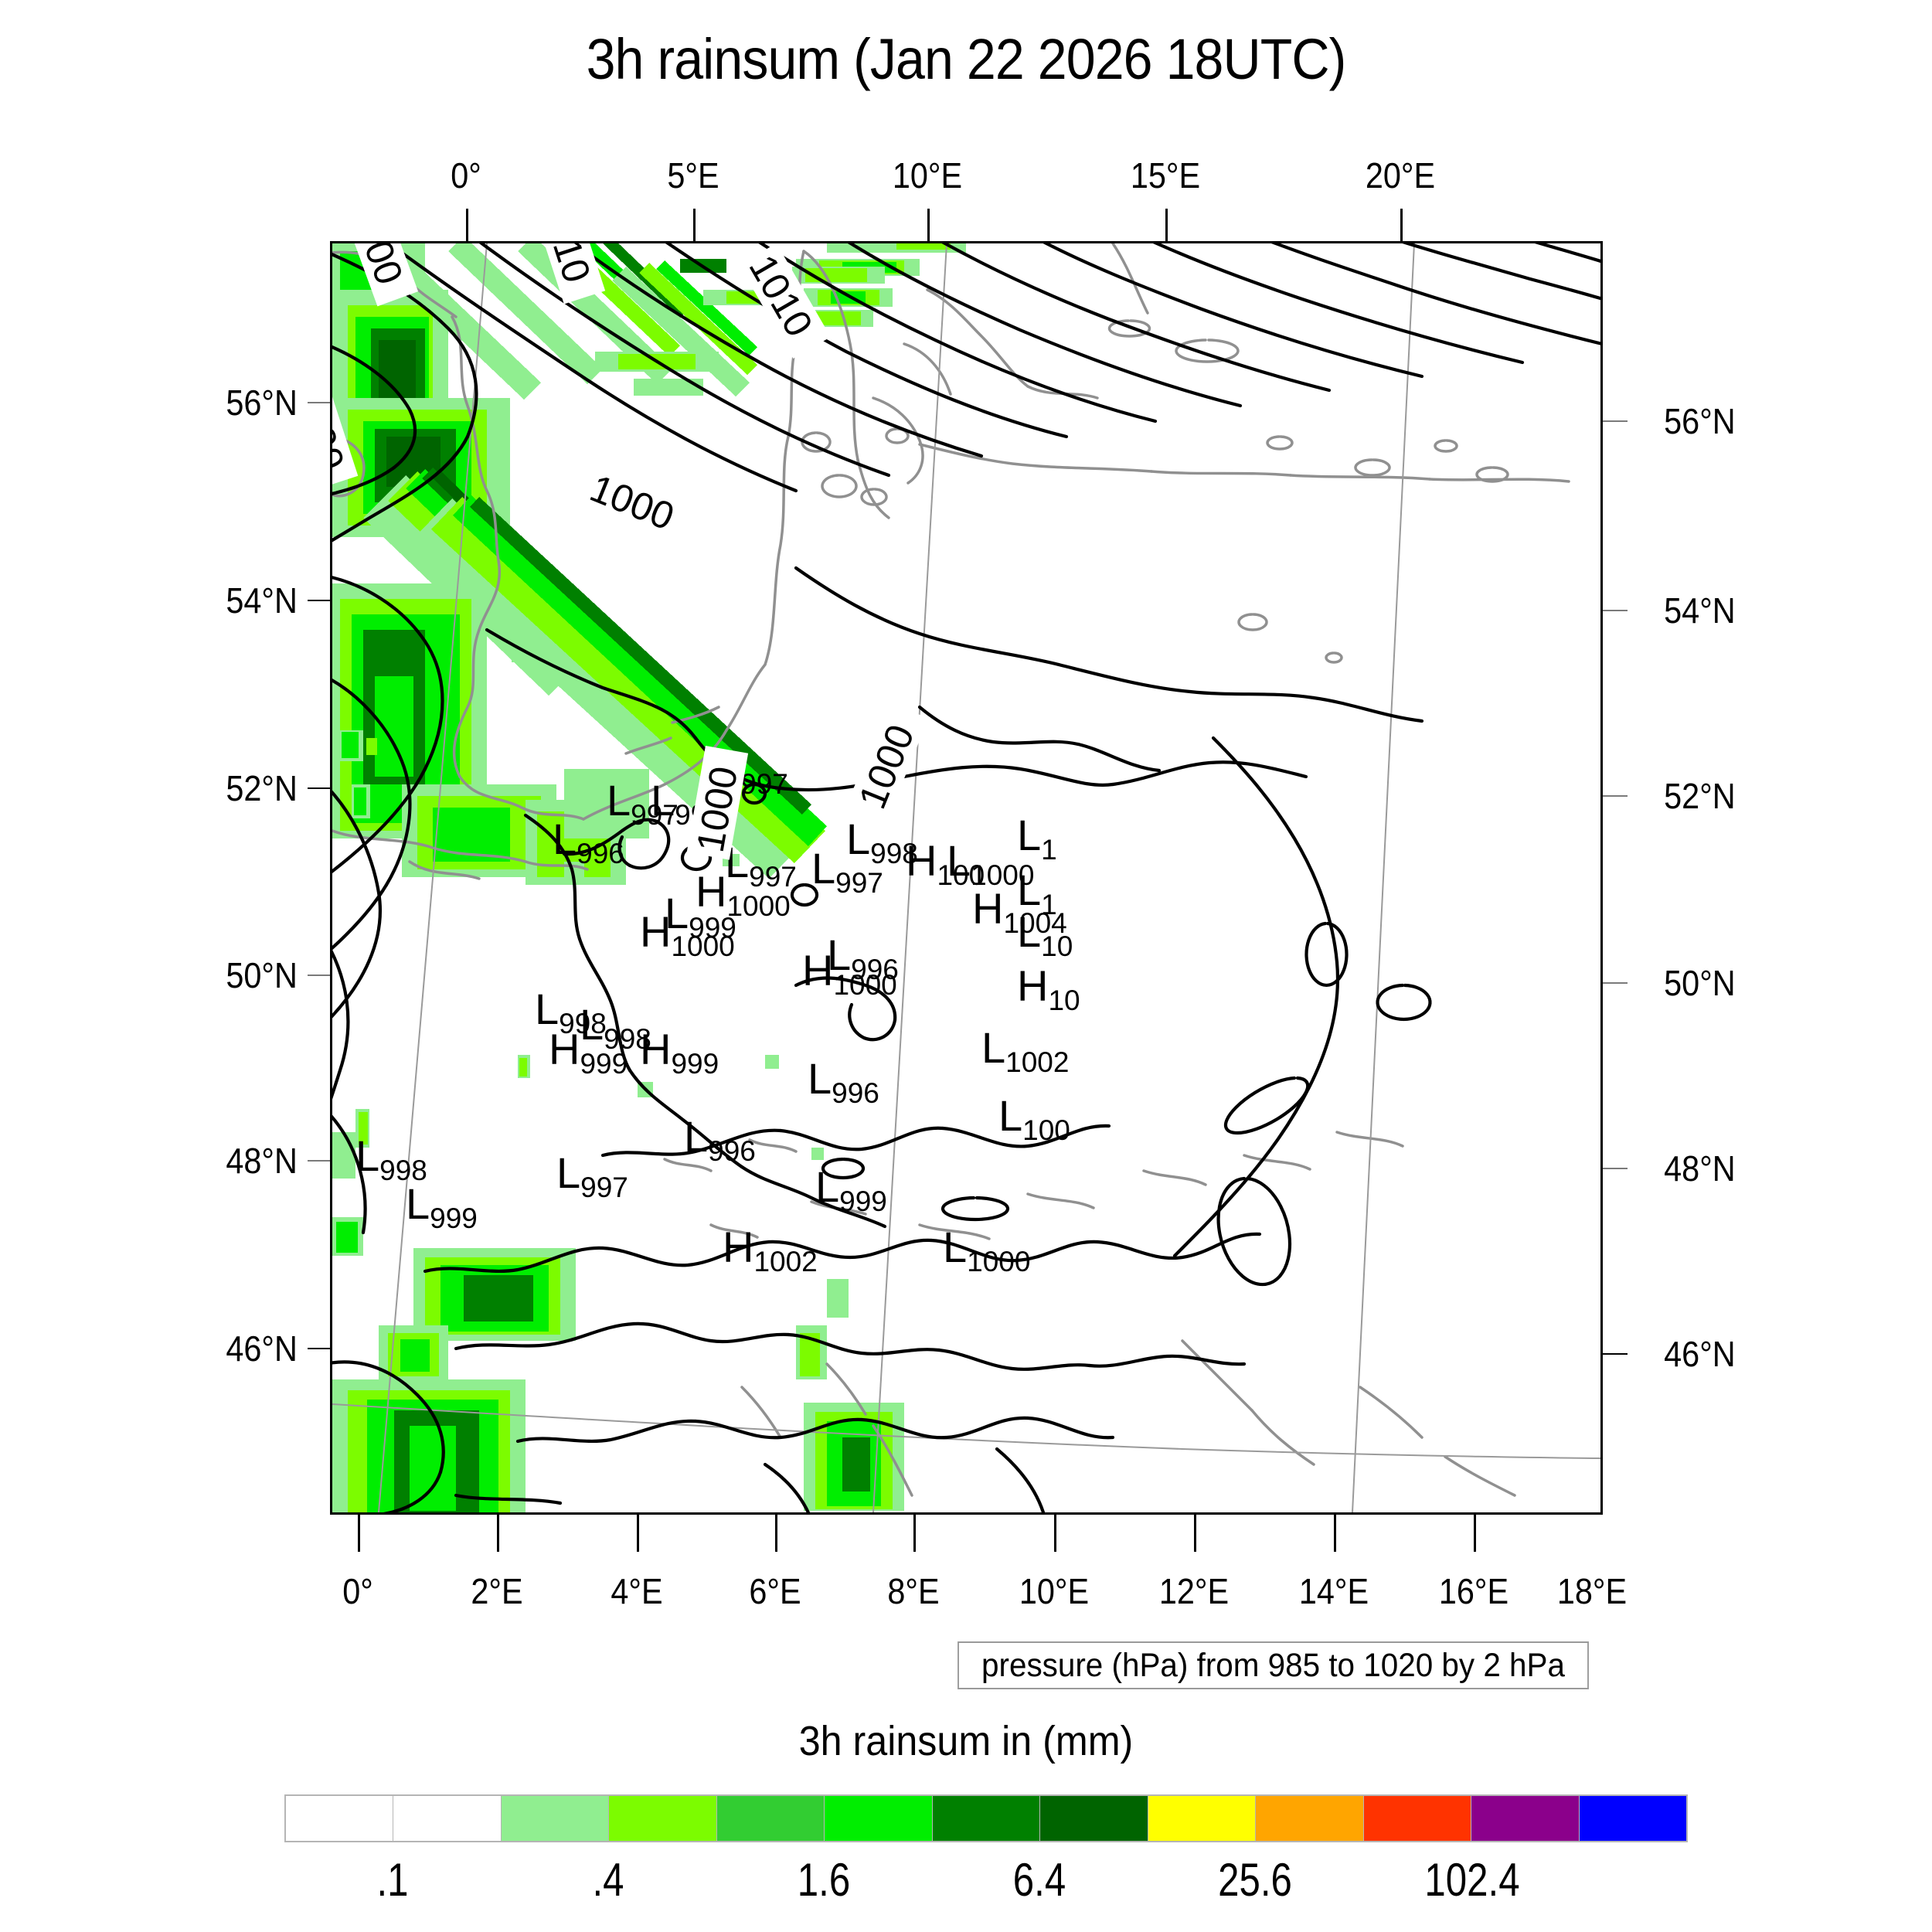 The height and width of the screenshot is (1932, 1932). Describe the element at coordinates (1592, 1591) in the screenshot. I see `bottom-axis-label-9: 18°E` at that location.